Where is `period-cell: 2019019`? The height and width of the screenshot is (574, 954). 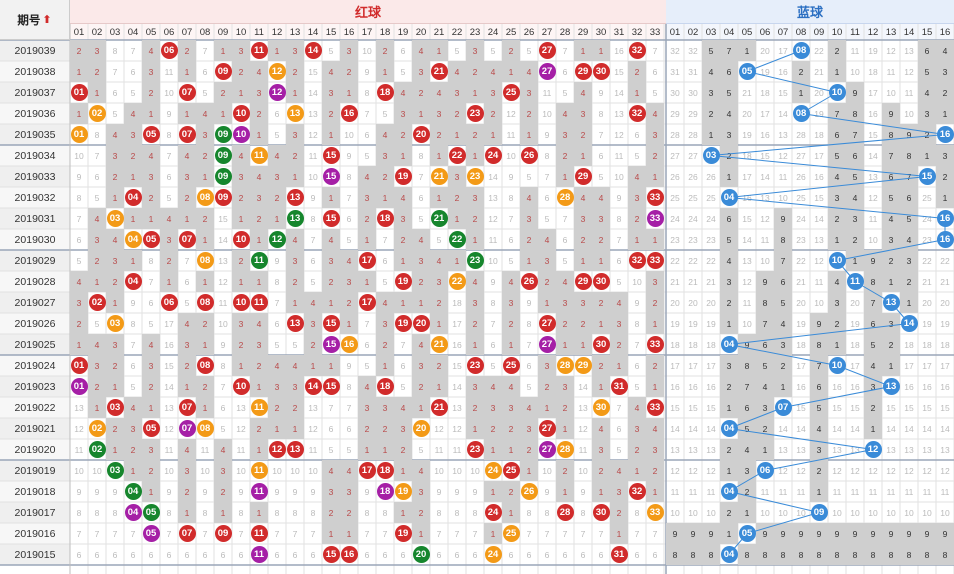
period-cell: 2019019 is located at coordinates (35, 470).